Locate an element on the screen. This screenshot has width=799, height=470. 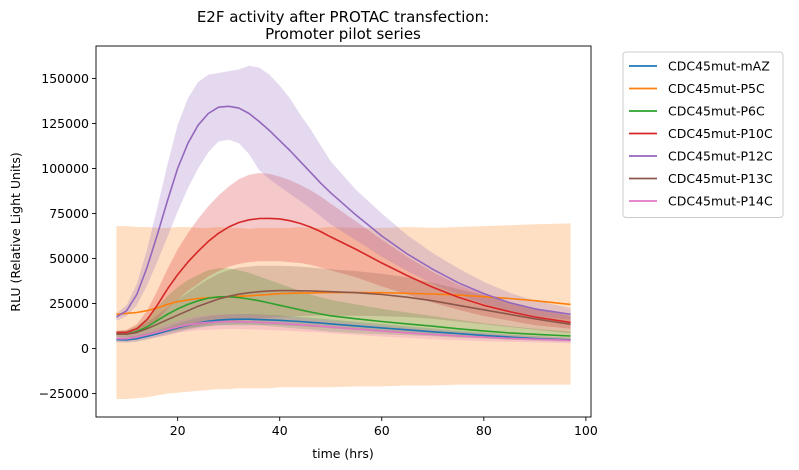
y-tick-label: 0 is located at coordinates (85, 348).